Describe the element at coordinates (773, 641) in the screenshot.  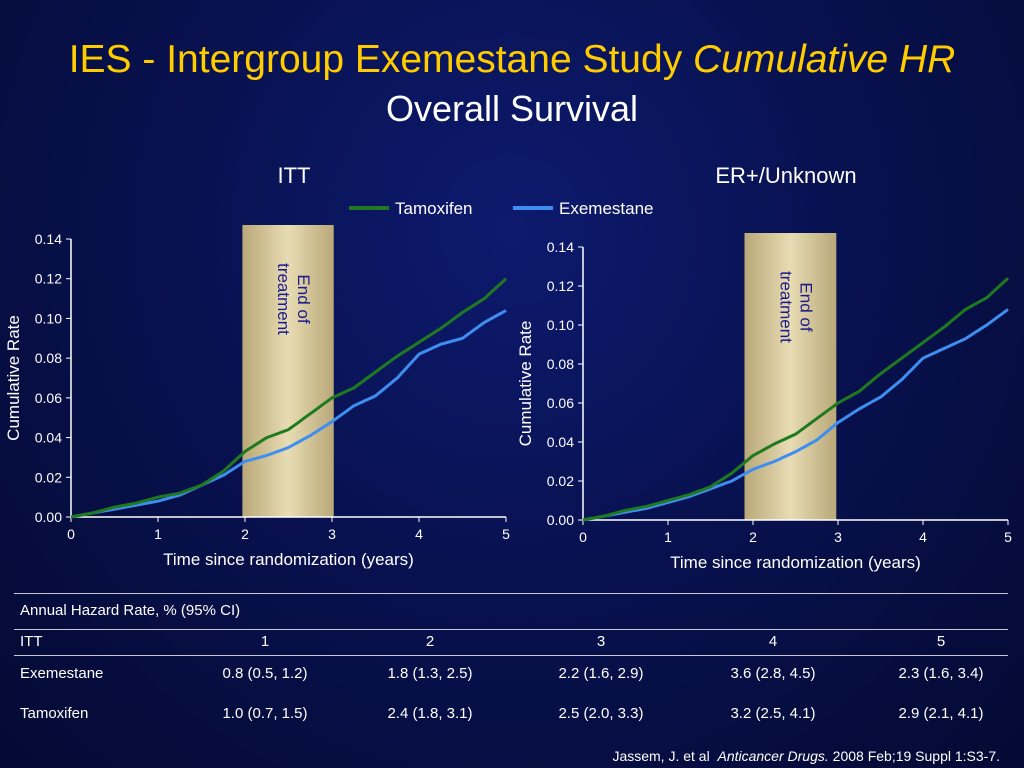
I see `year-header-4: 4` at that location.